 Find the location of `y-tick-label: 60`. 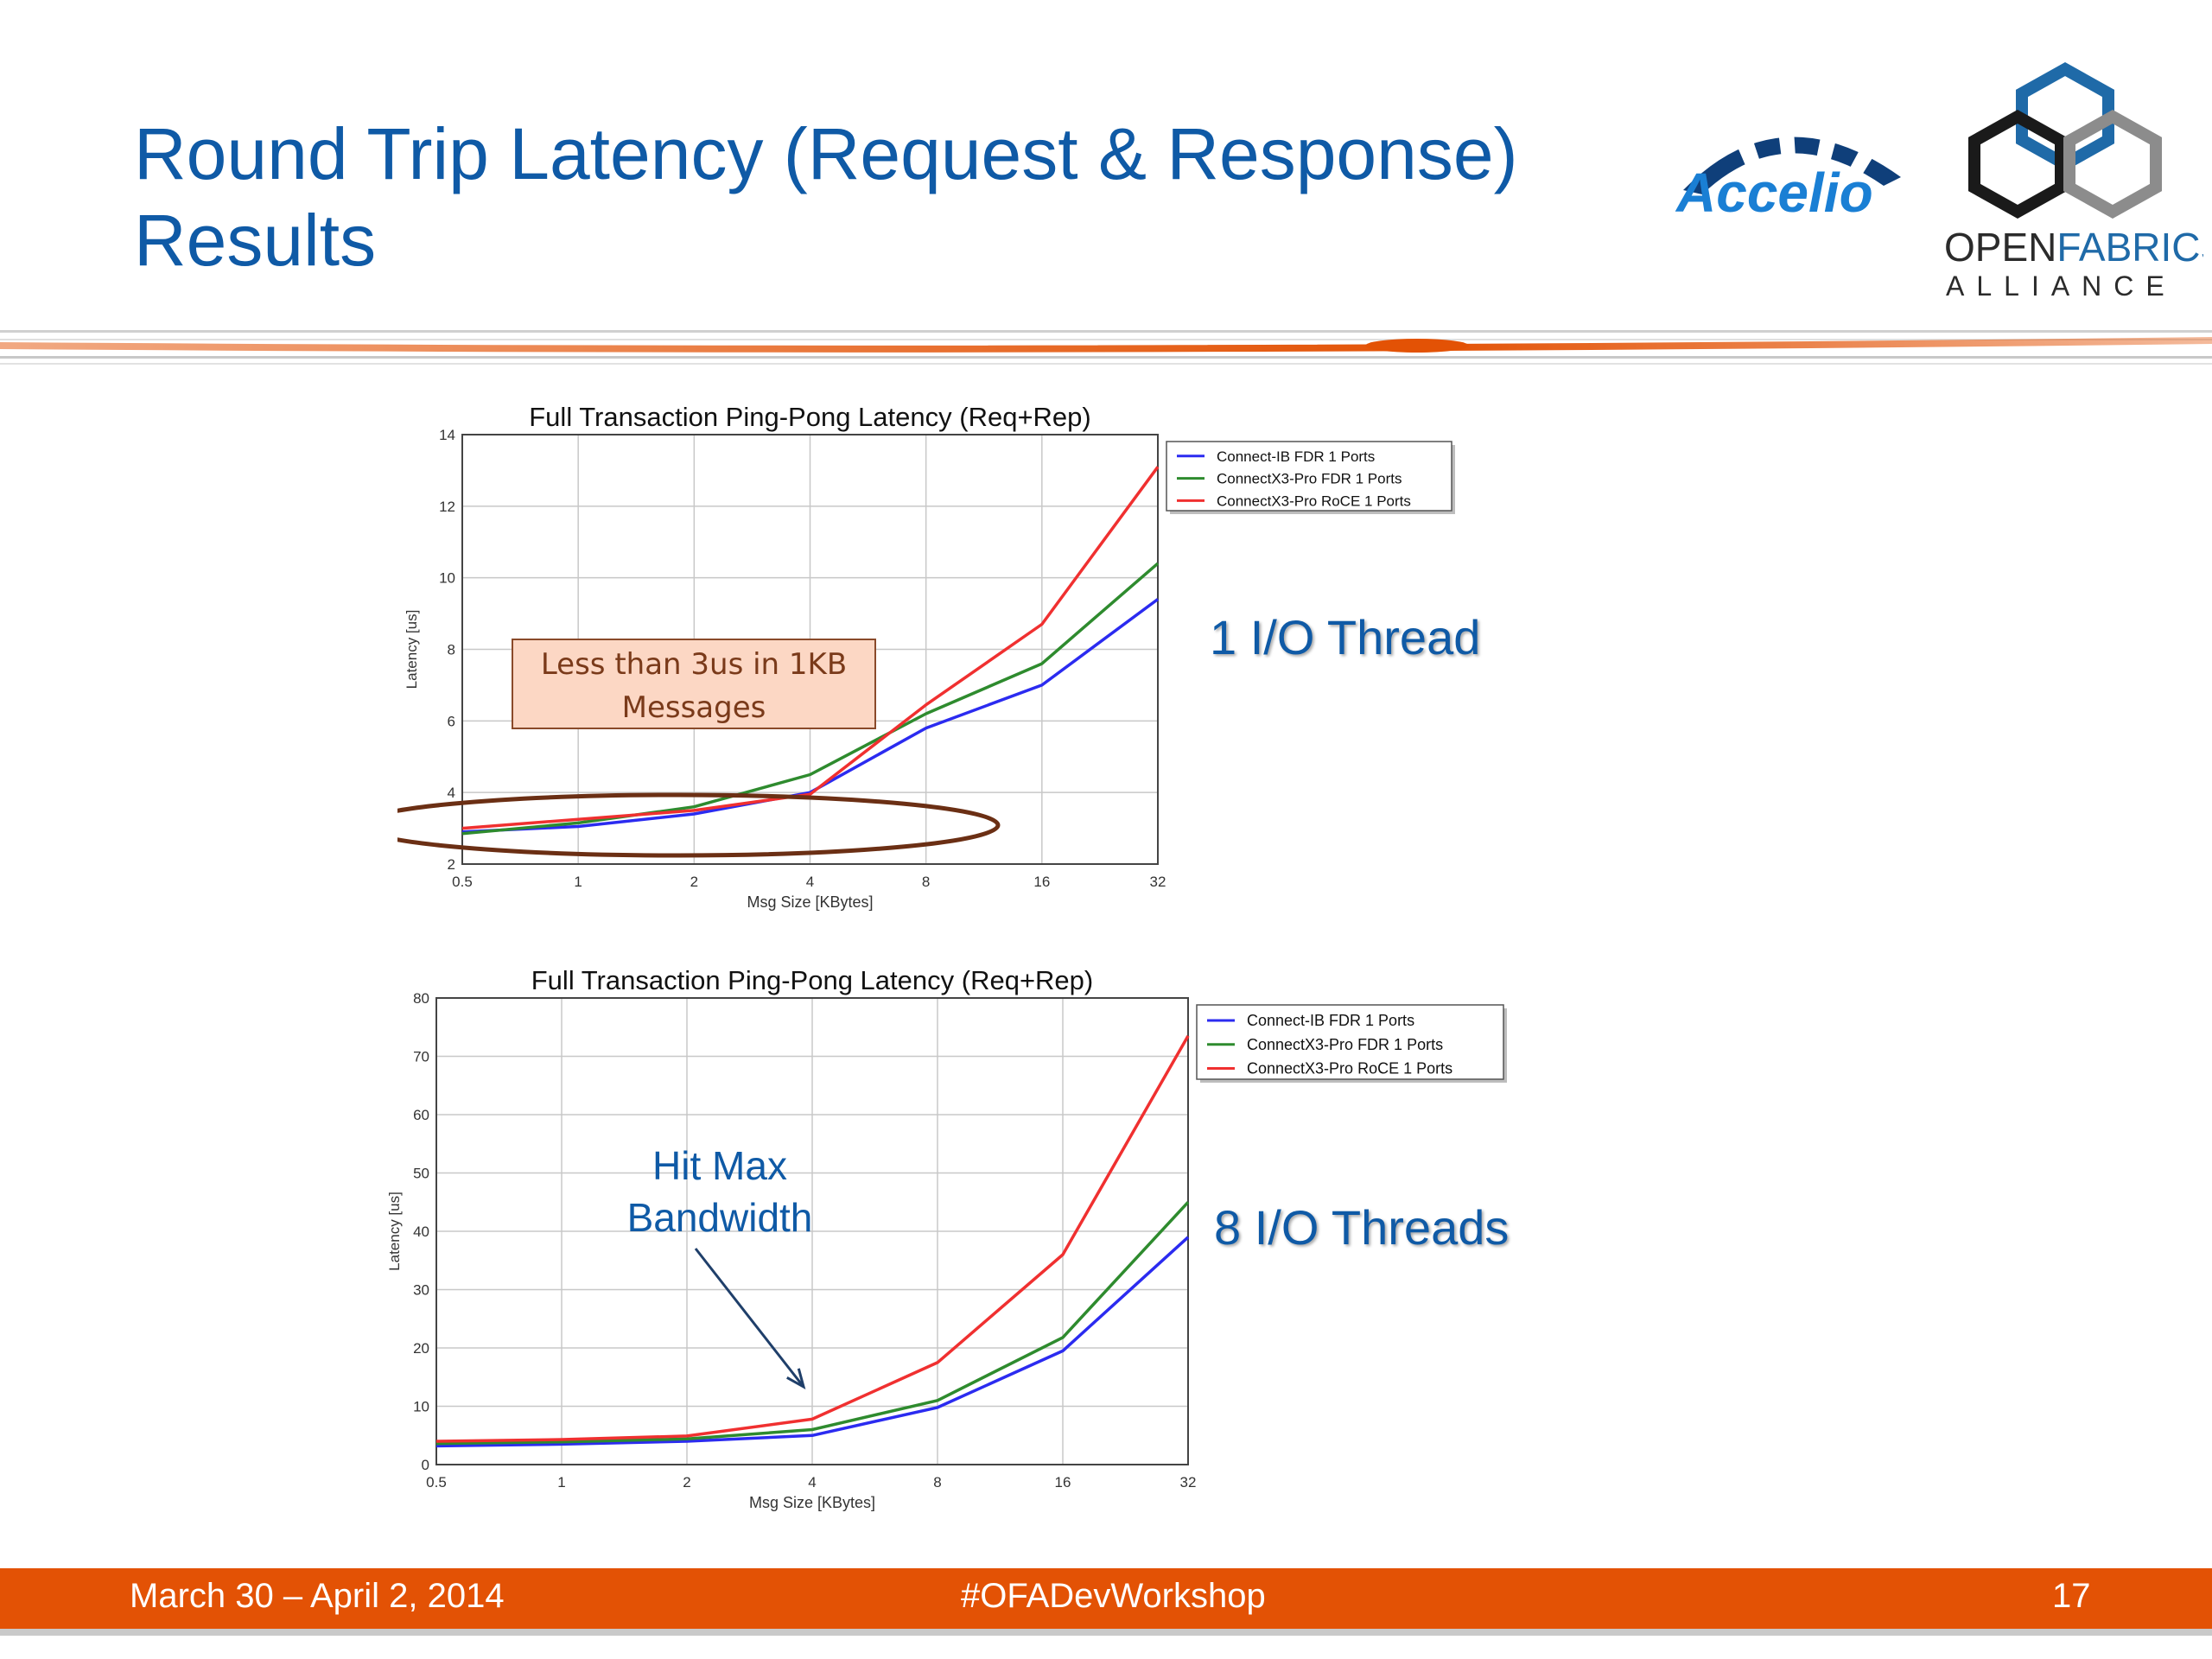

y-tick-label: 60 is located at coordinates (421, 1115).